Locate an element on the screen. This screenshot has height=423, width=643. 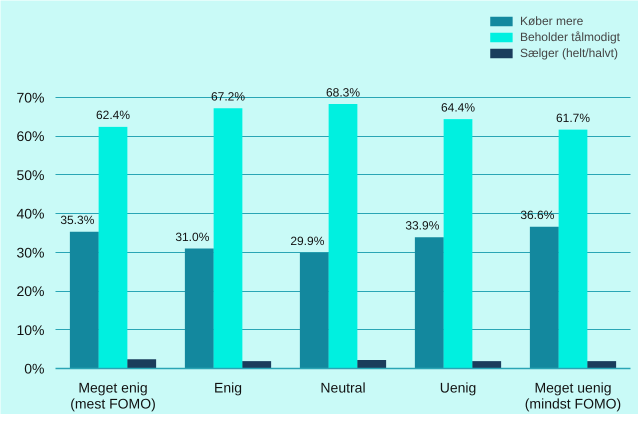
x-tick-label: Neutral is located at coordinates (343, 388).